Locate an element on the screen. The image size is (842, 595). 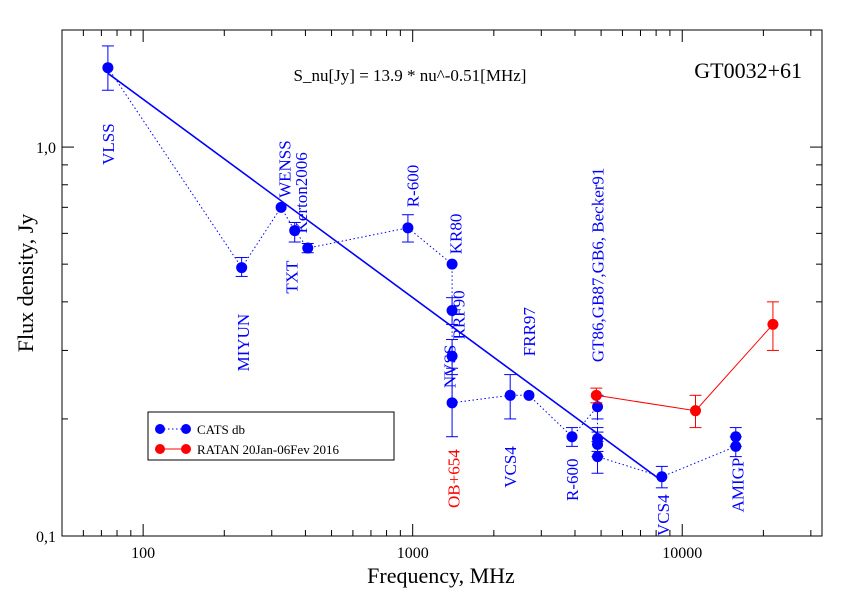
x-tick-label: 100 is located at coordinates (143, 553).